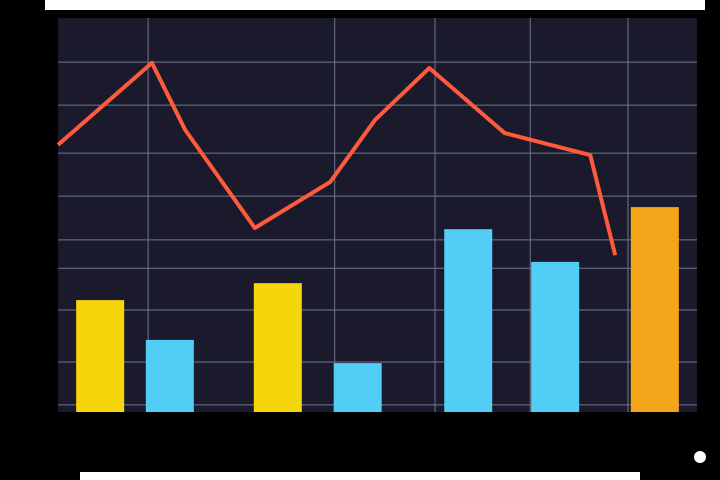 The image size is (720, 480). What do you see at coordinates (375, 5) in the screenshot?
I see `top-band` at bounding box center [375, 5].